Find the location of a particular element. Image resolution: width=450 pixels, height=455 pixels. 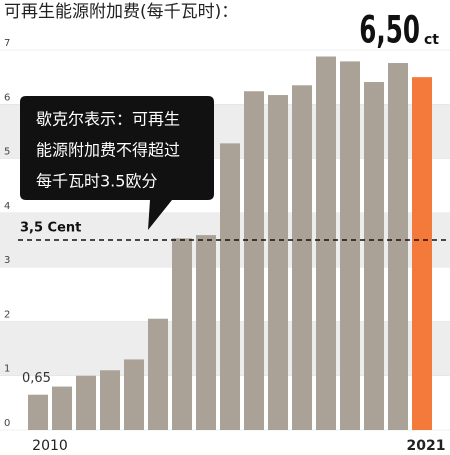

y-tick-label: 1 is located at coordinates (7, 369).